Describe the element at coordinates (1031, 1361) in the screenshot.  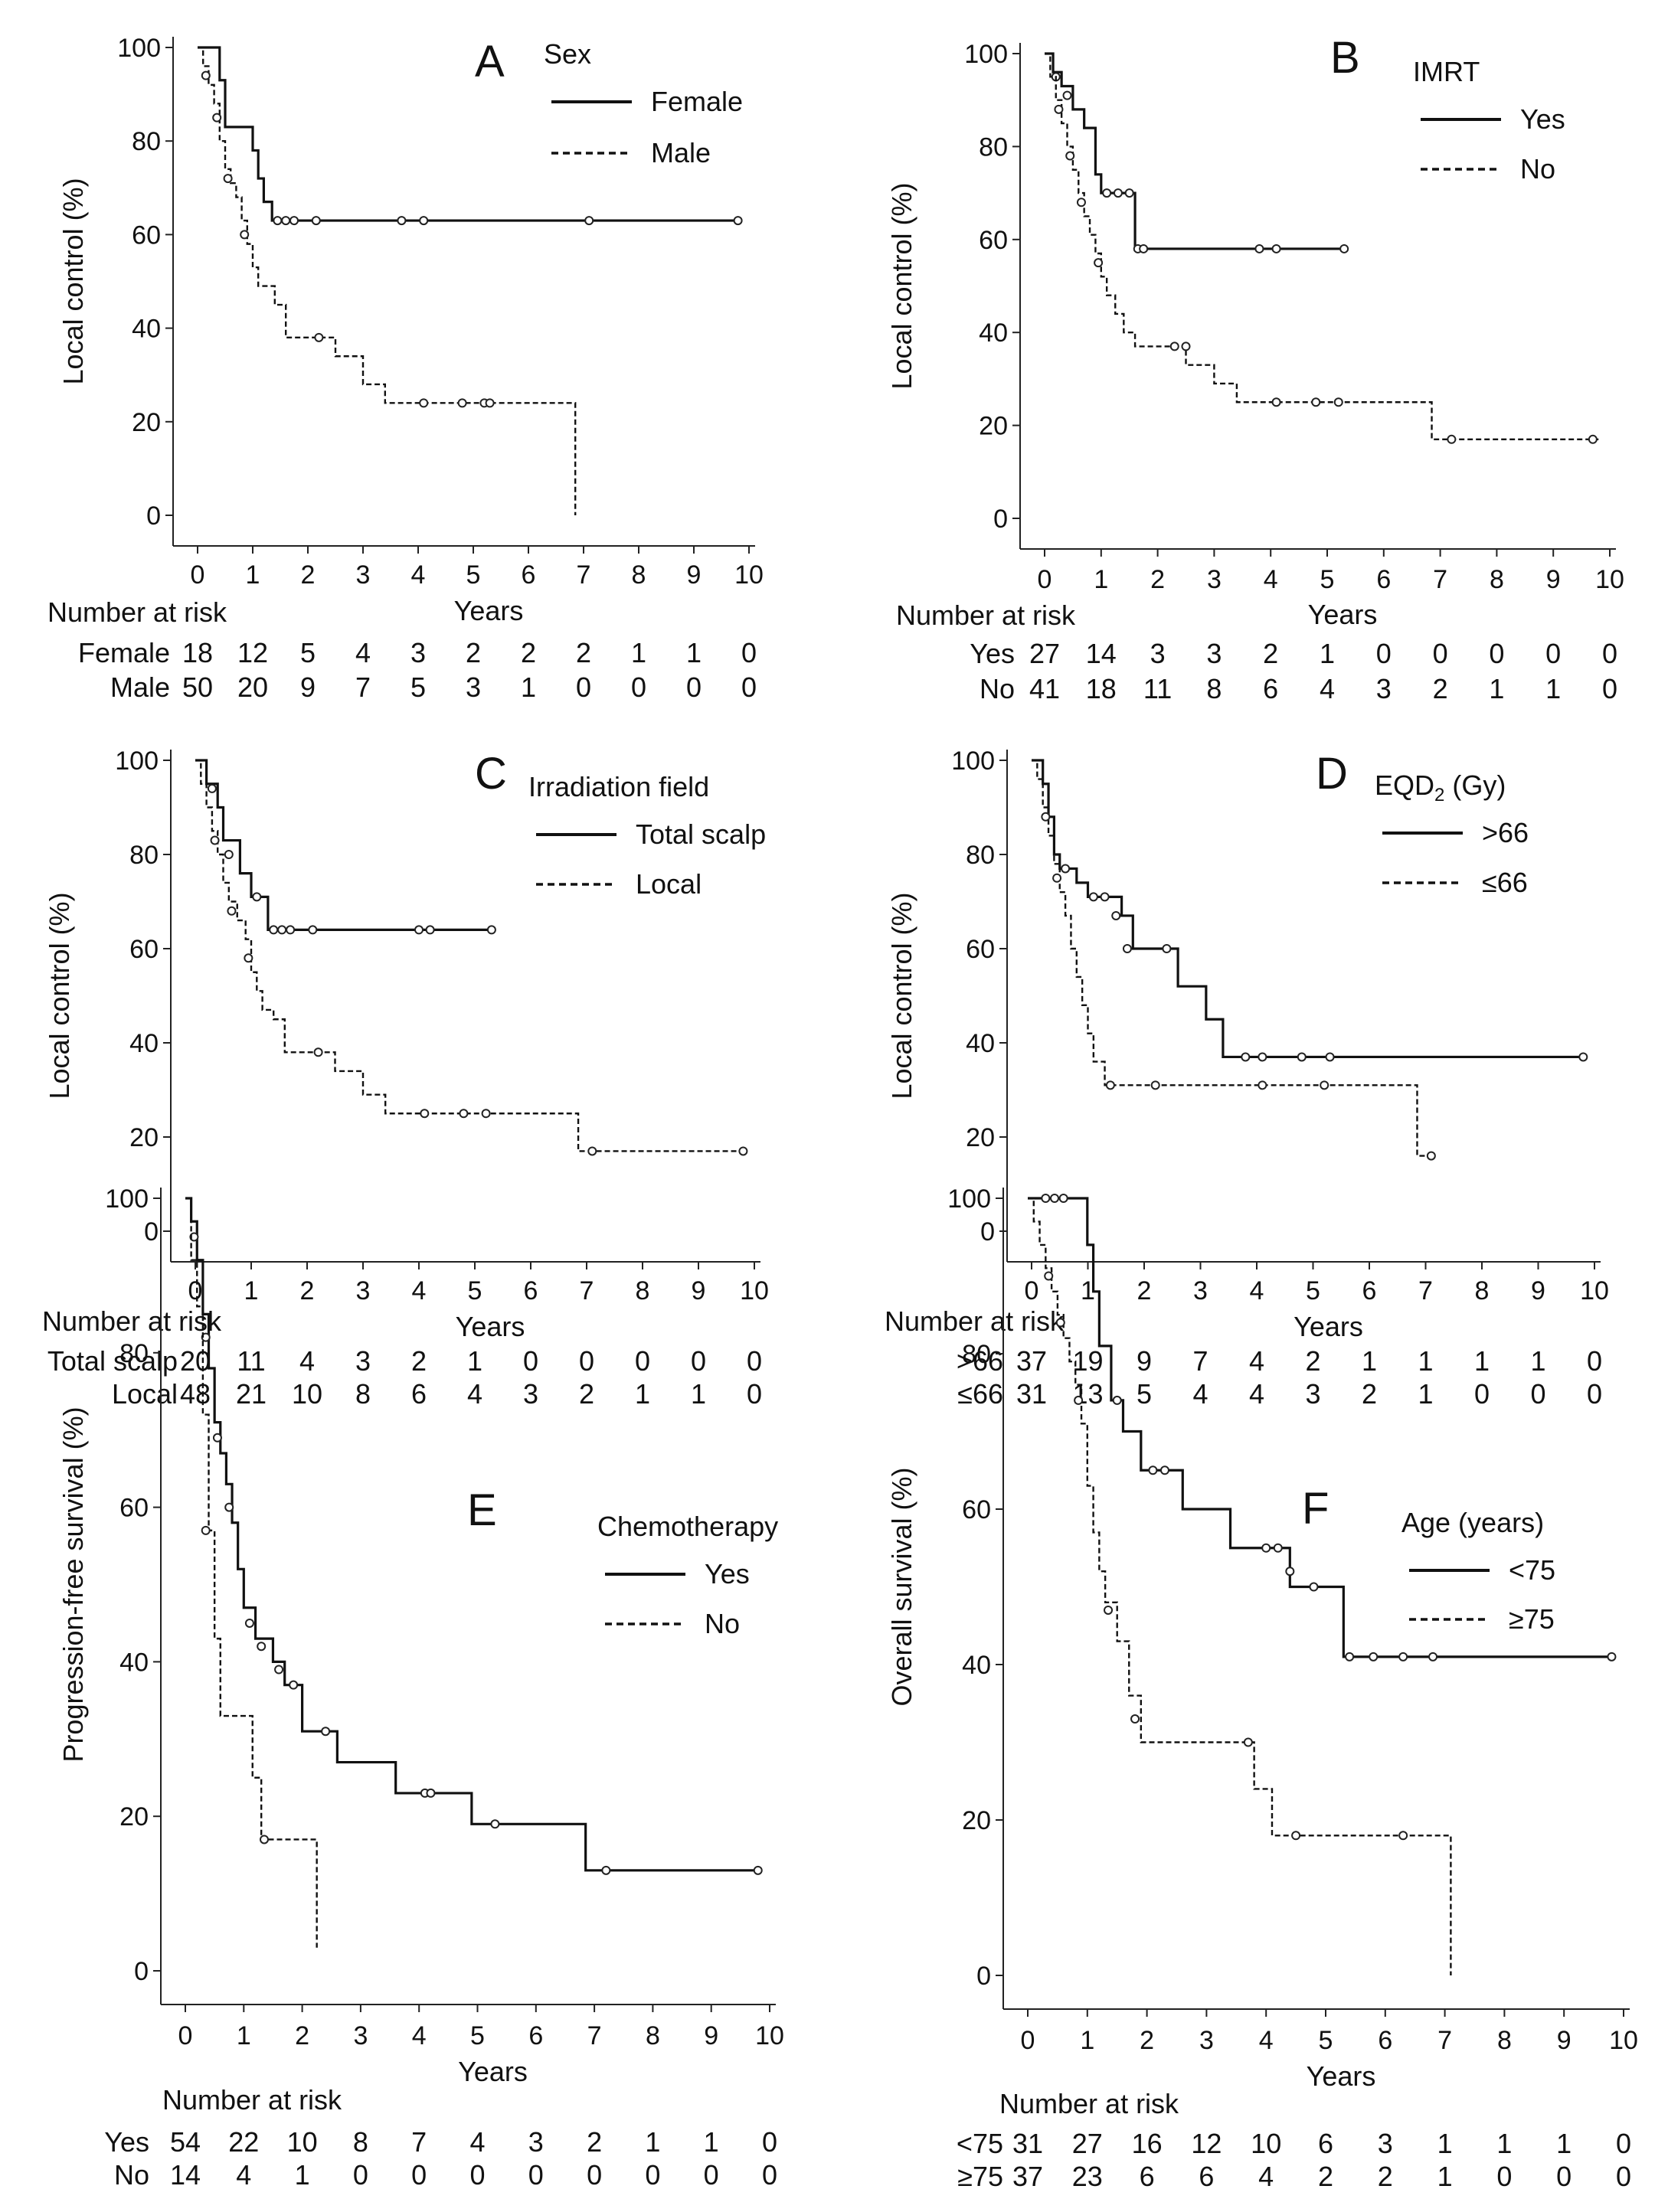
I see `risk-count: 37` at that location.